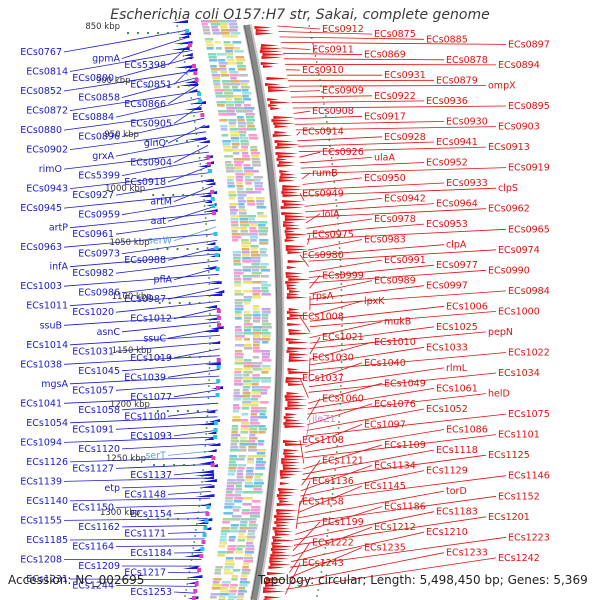 The image size is (600, 600). Describe the element at coordinates (397, 322) in the screenshot. I see `right-gene-label: mukB` at that location.